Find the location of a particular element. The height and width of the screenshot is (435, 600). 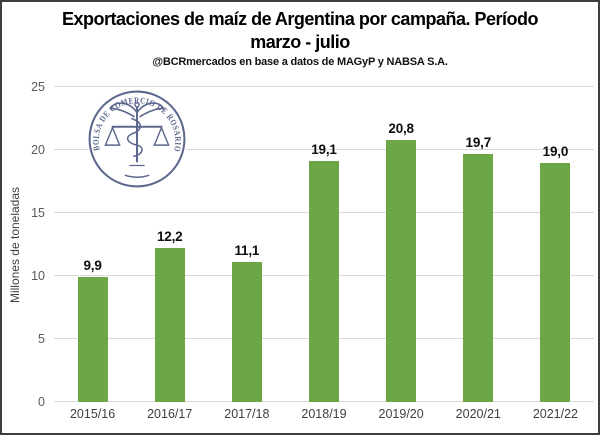

bcr-logo: BOLSA DE COMERCIO DE ROSARIO is located at coordinates (137, 139).